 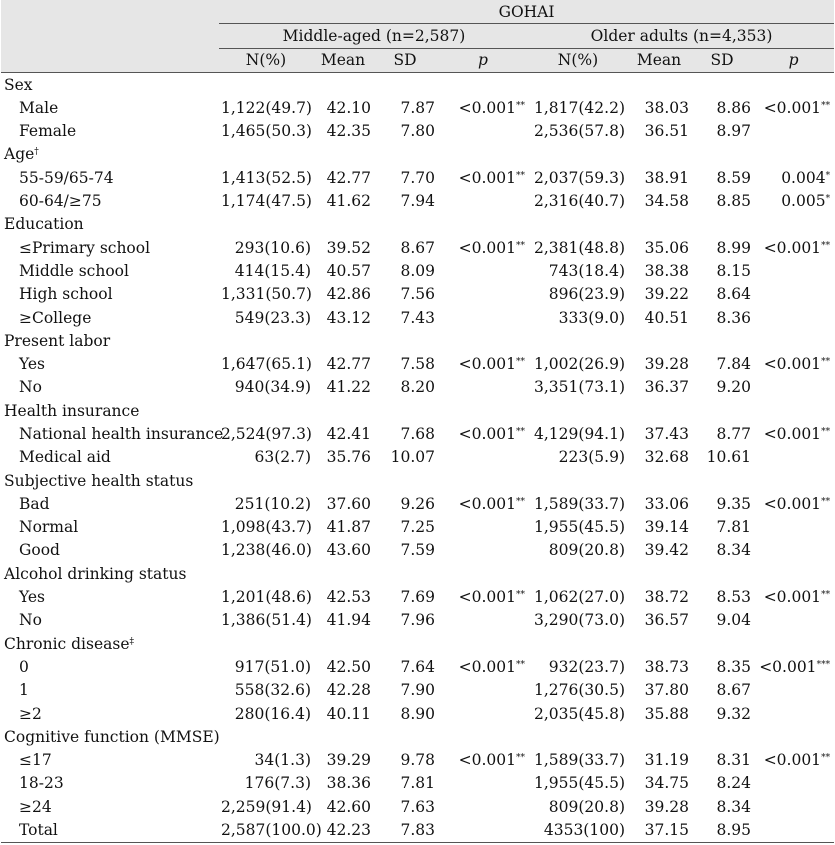 I want to click on cell-value: 8.53, so click(x=733, y=597).